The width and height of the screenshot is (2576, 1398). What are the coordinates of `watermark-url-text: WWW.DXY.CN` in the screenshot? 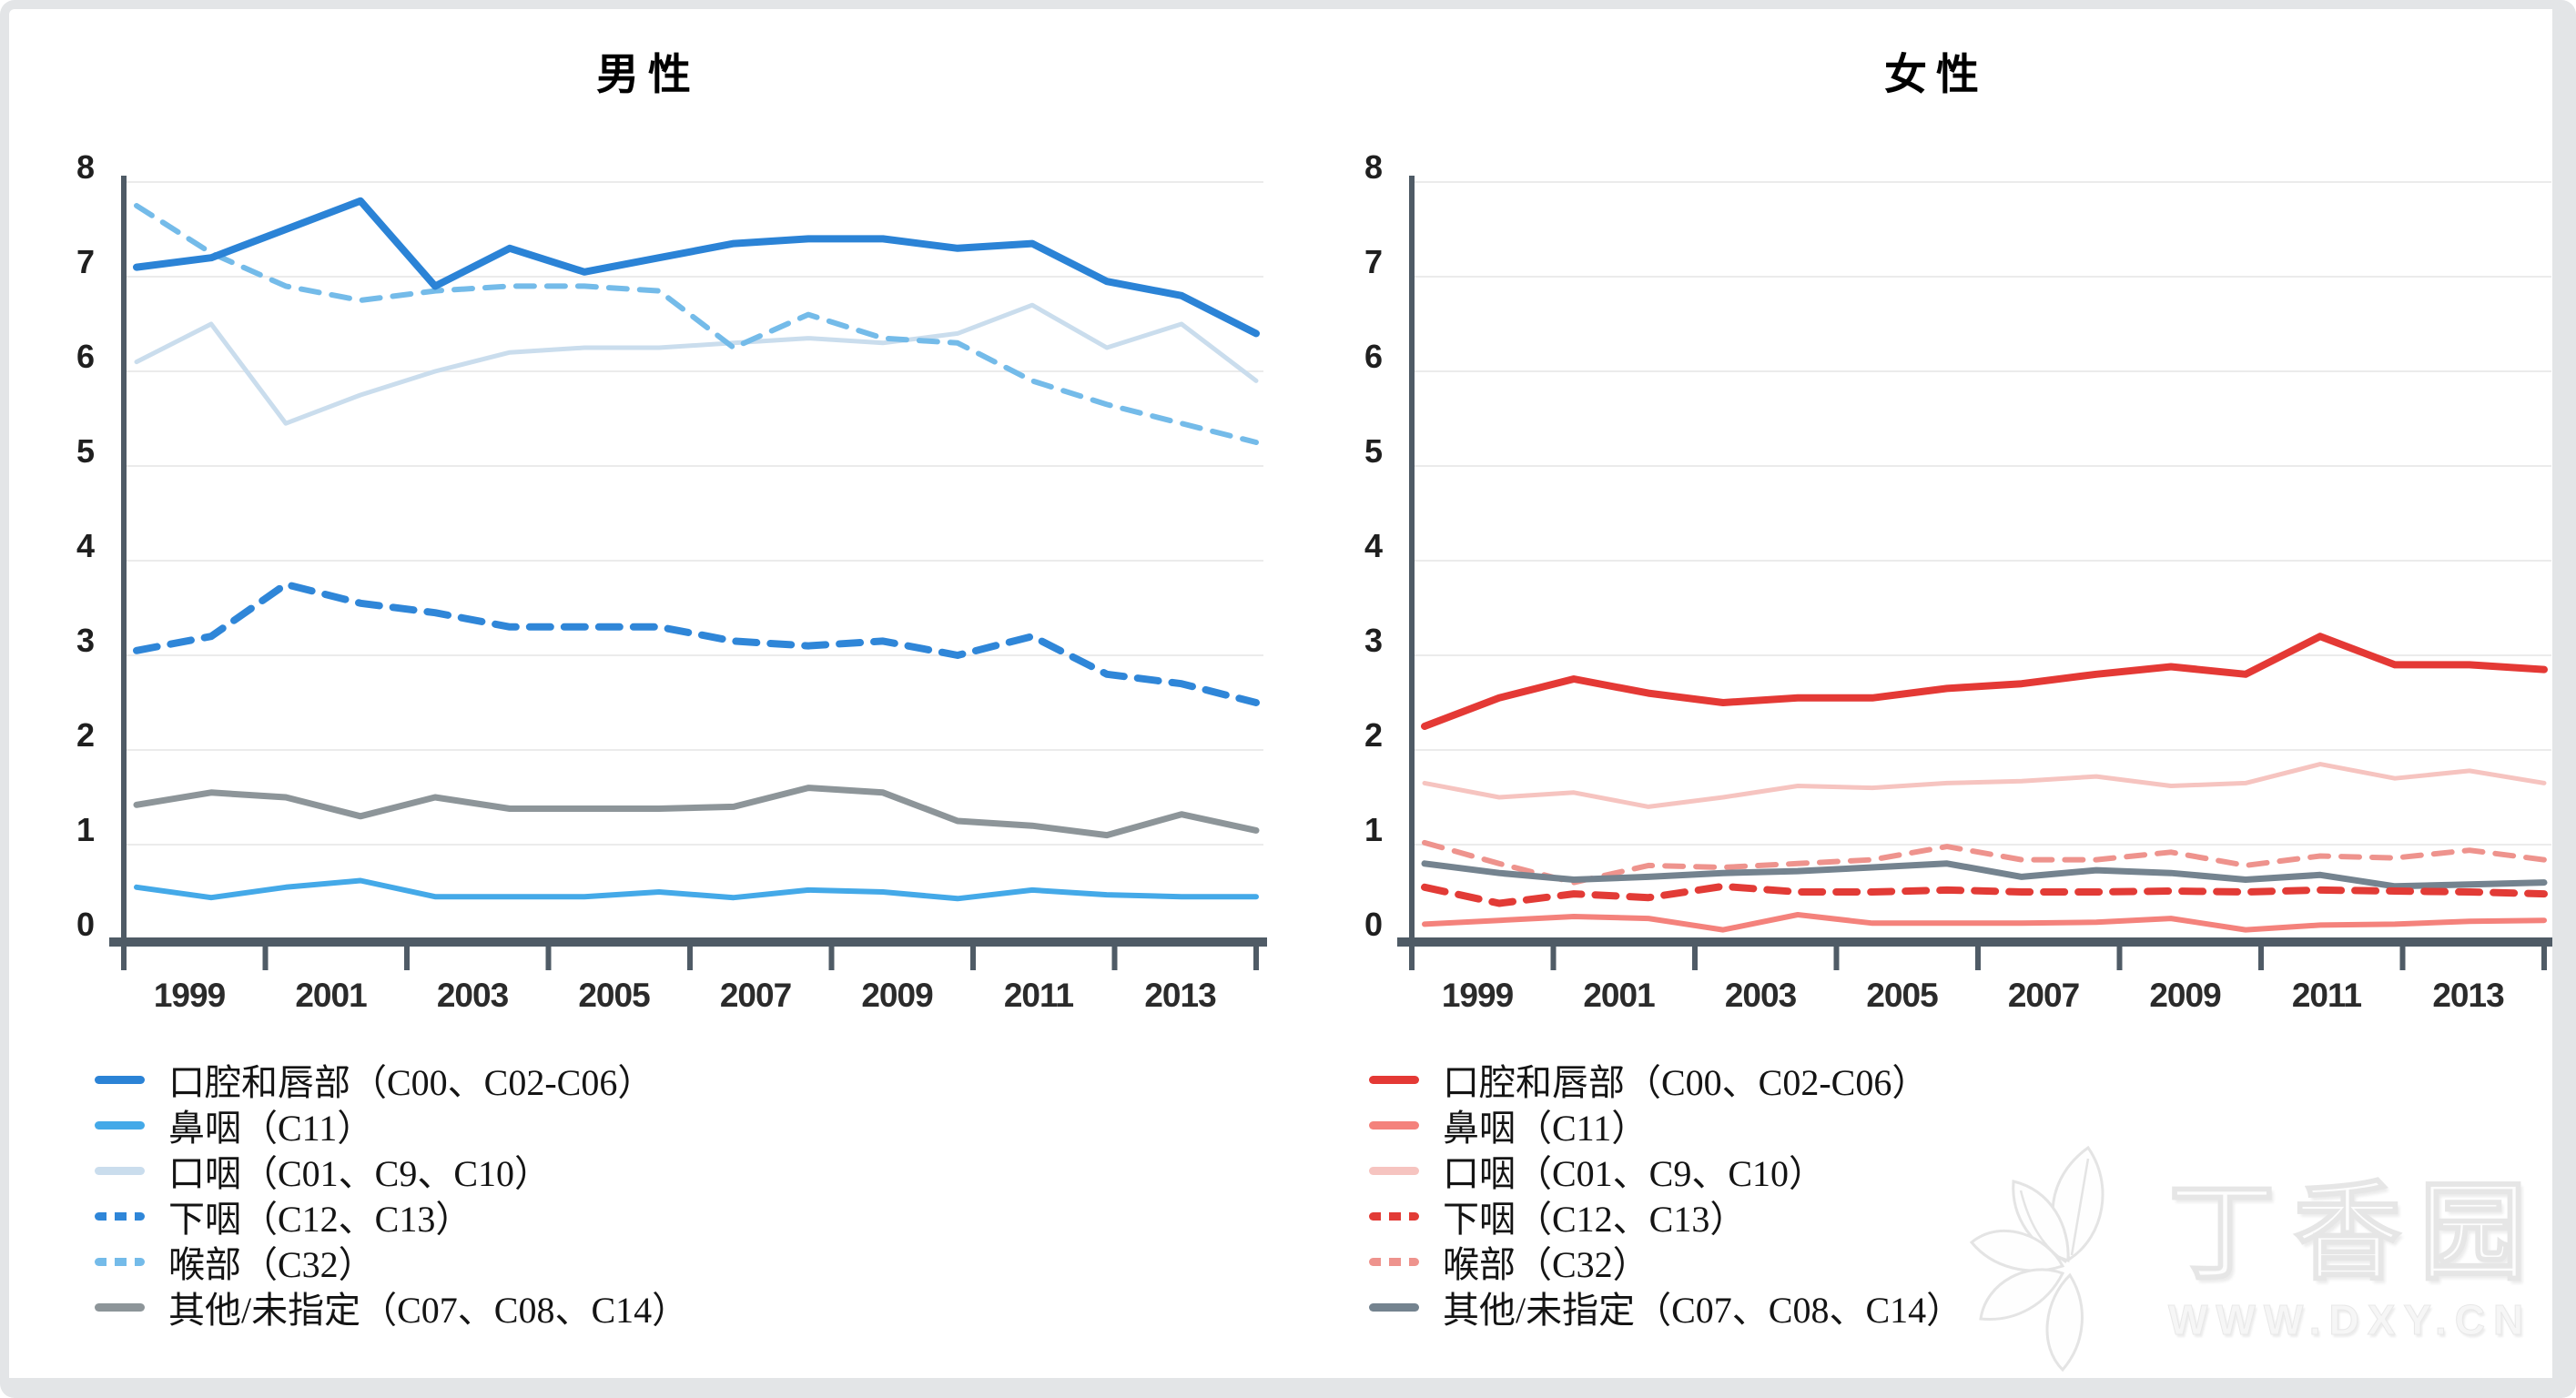 It's located at (2349, 1320).